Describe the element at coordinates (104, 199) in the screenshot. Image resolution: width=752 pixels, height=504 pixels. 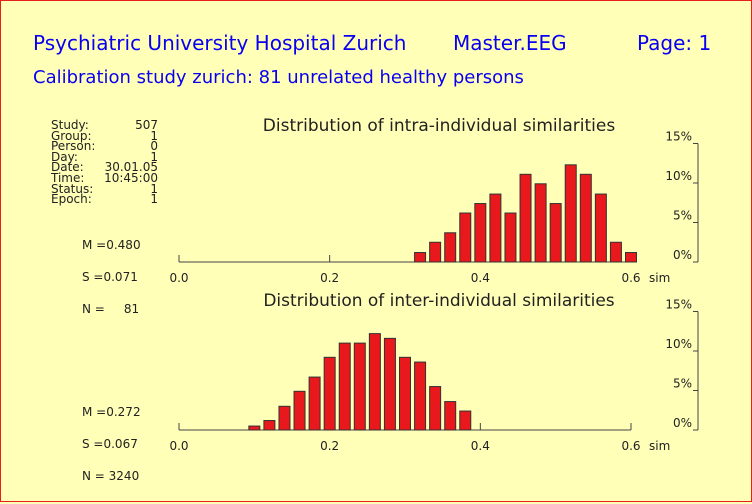
I see `info-row: Epoch: 1` at that location.